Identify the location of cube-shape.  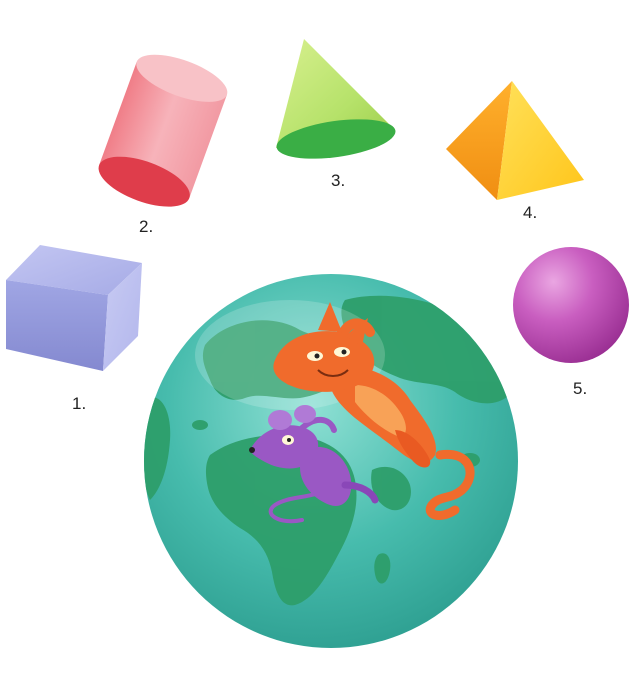
(74, 308).